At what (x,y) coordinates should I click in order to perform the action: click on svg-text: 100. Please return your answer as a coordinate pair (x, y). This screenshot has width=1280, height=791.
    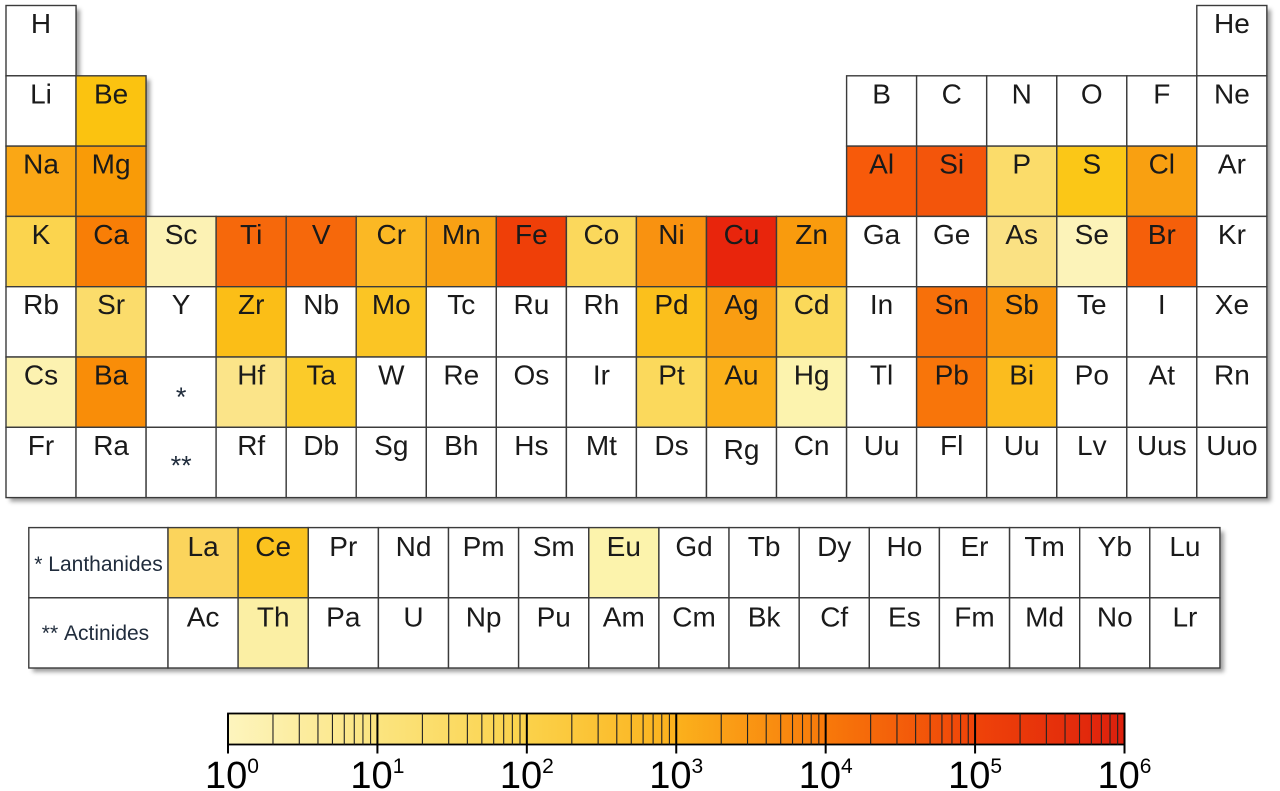
    Looking at the image, I should click on (232, 773).